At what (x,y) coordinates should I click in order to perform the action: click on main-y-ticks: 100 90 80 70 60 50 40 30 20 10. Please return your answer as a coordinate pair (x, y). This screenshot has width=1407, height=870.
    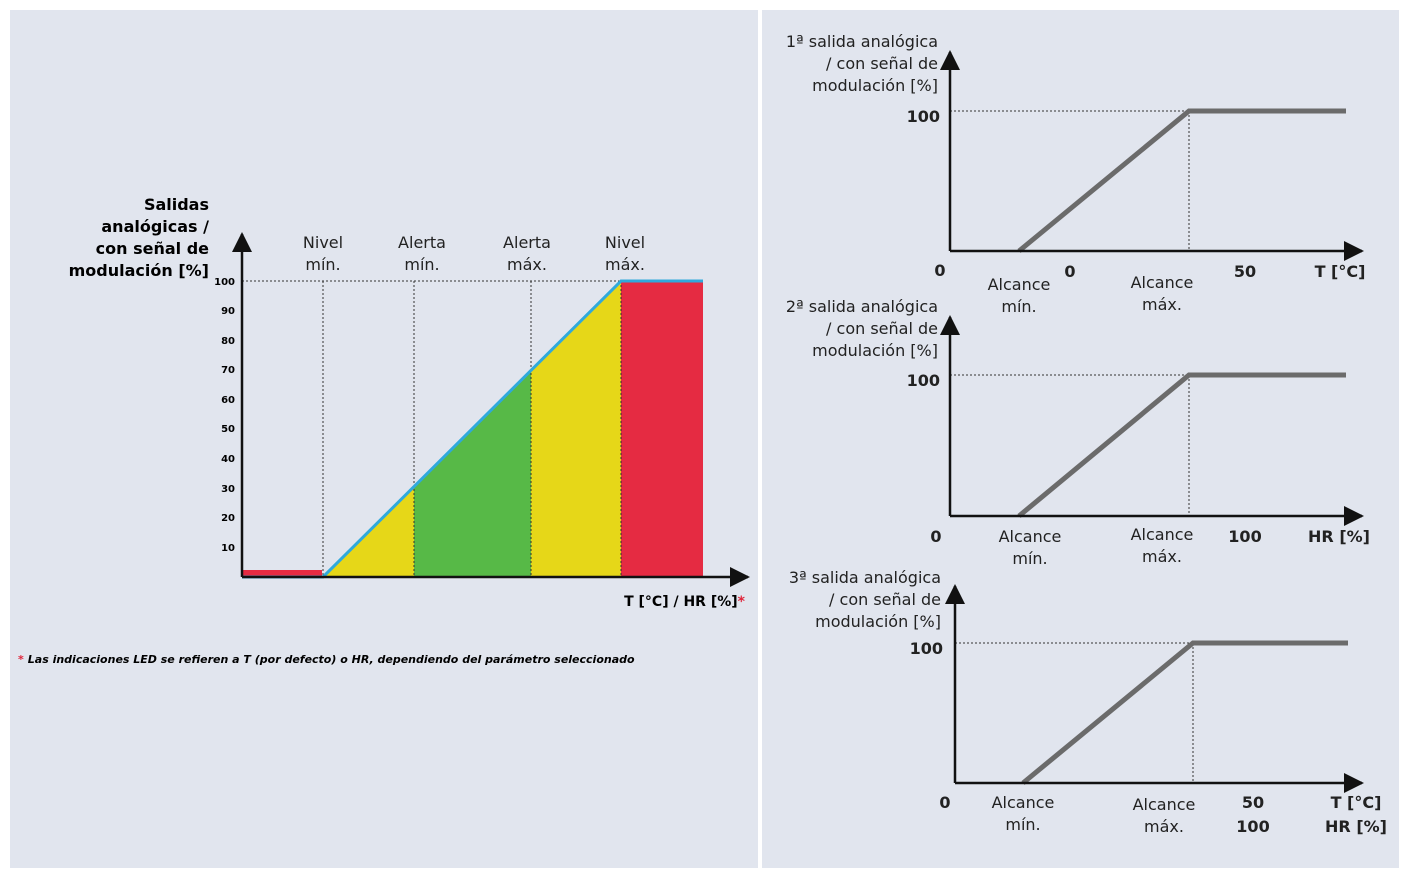
    Looking at the image, I should click on (224, 415).